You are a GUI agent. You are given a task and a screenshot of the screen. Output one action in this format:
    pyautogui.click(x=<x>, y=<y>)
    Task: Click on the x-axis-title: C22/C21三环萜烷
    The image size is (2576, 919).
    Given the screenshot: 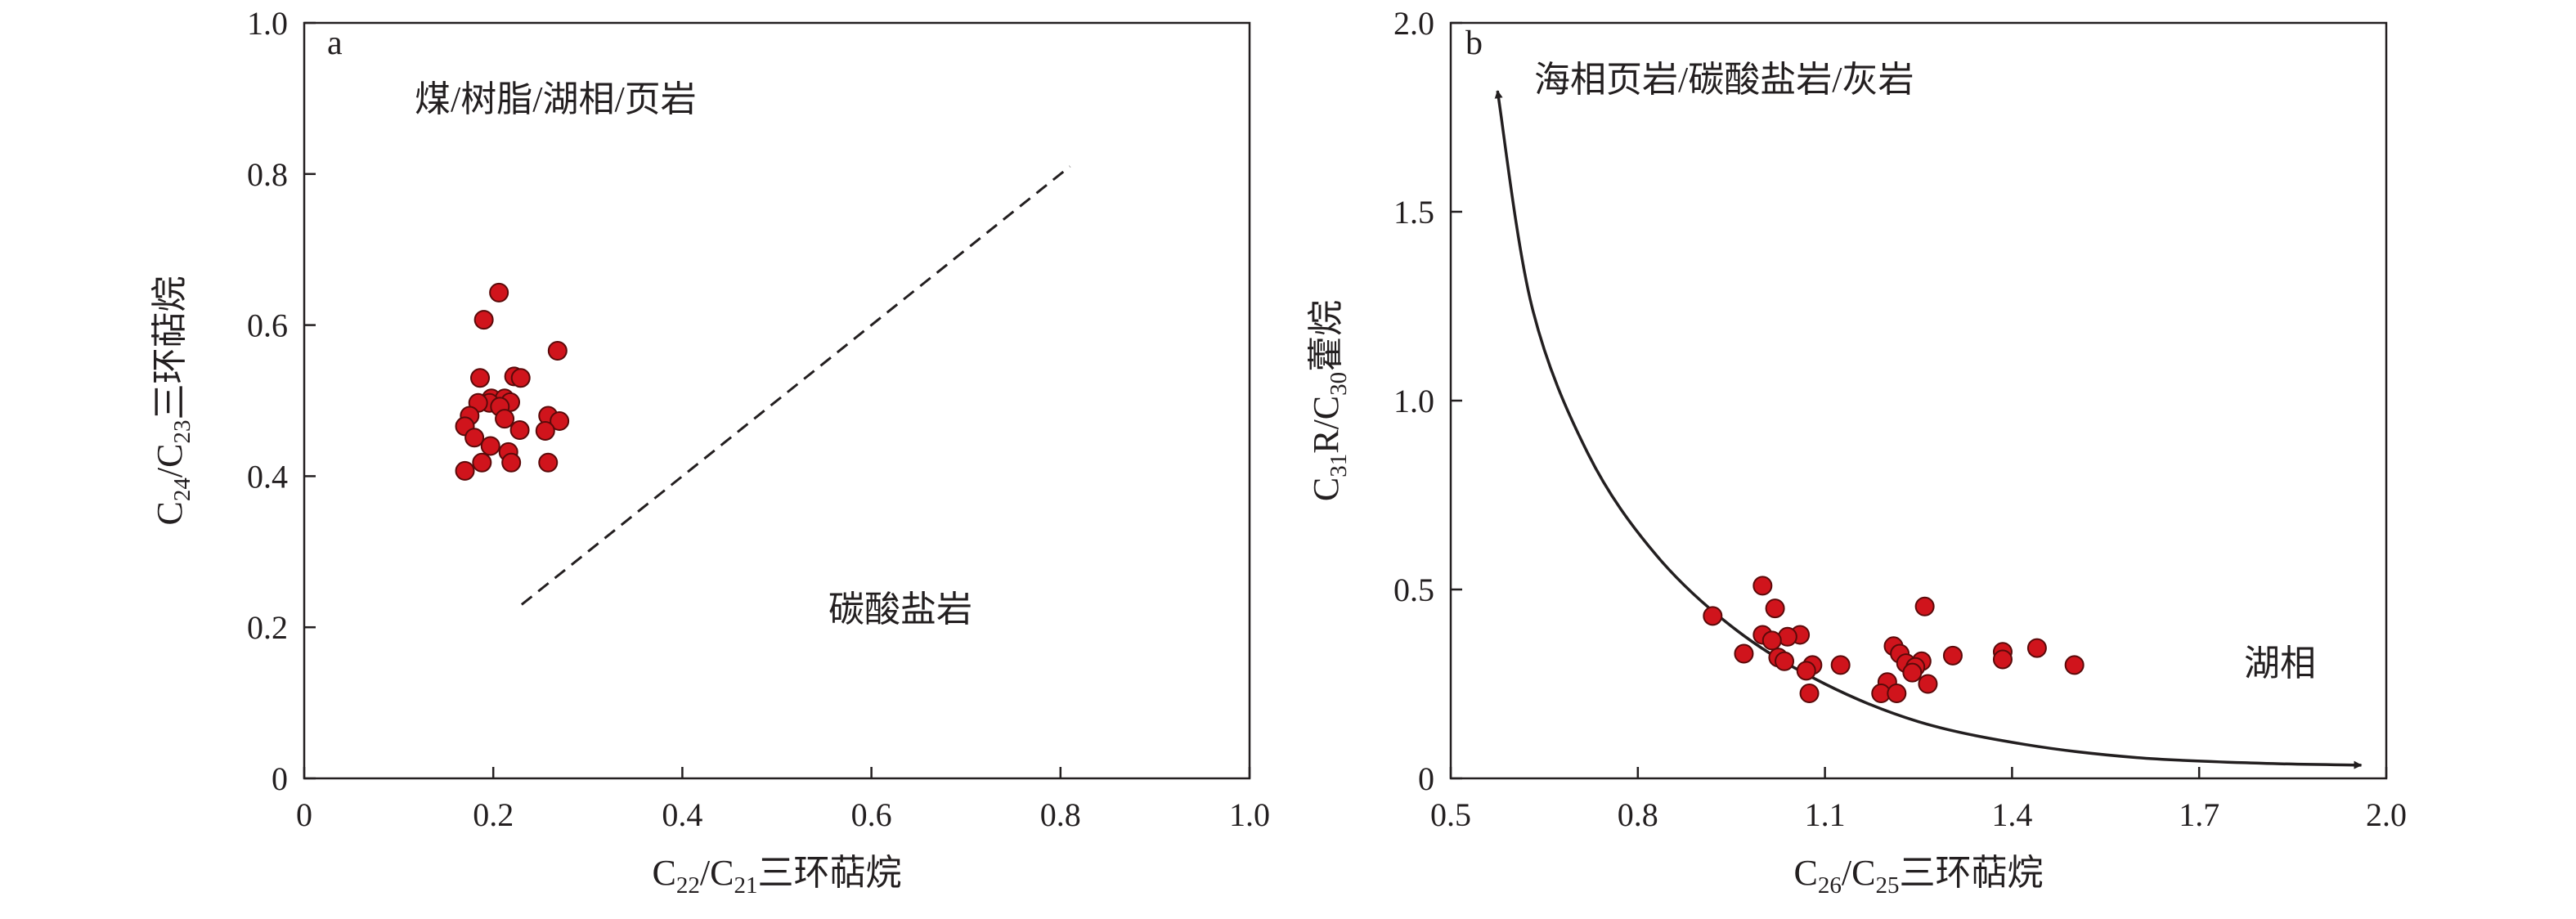 What is the action you would take?
    pyautogui.click(x=777, y=876)
    